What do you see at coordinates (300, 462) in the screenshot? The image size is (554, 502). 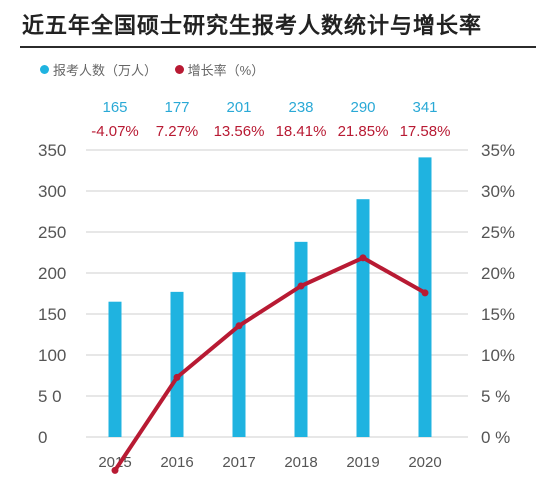 I see `x-tick-label: 2018` at bounding box center [300, 462].